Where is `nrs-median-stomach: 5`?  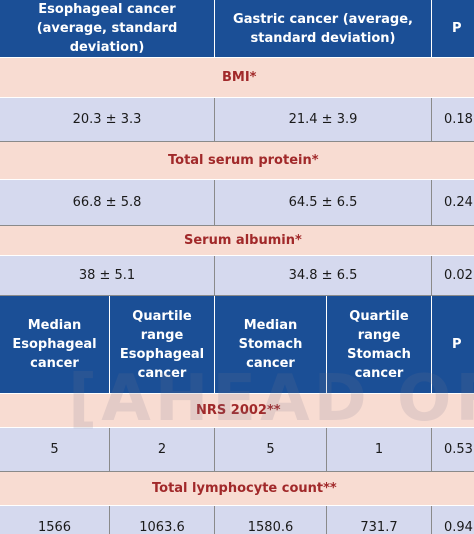
nrs-median-stomach: 5 is located at coordinates (271, 450).